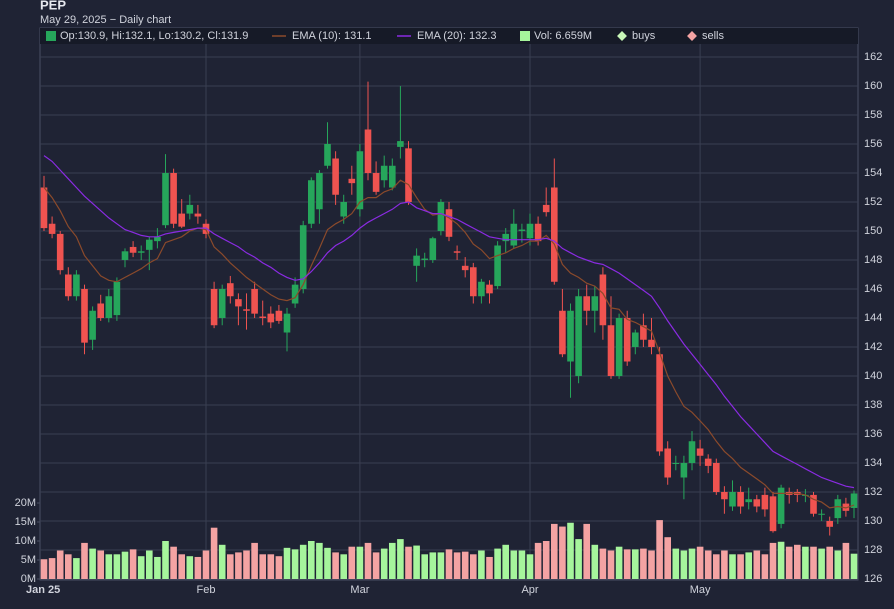 This screenshot has width=894, height=609. What do you see at coordinates (332, 36) in the screenshot?
I see `legend-label: EMA (10): 131.1` at bounding box center [332, 36].